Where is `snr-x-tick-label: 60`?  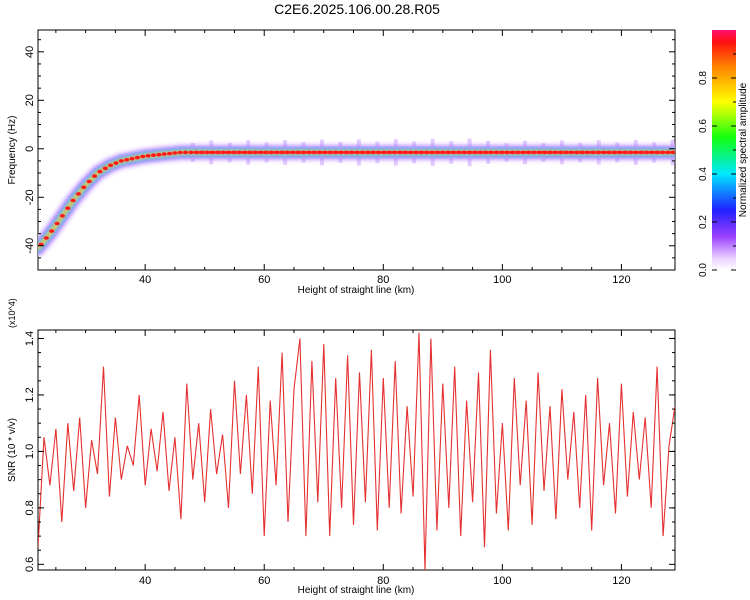 snr-x-tick-label: 60 is located at coordinates (264, 581).